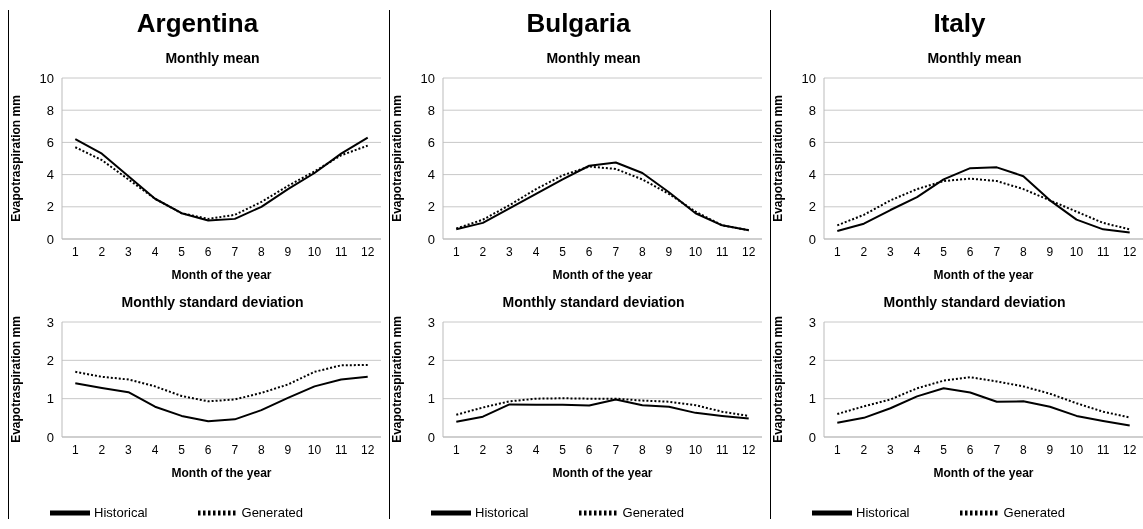 The width and height of the screenshot is (1143, 529). What do you see at coordinates (959, 23) in the screenshot?
I see `chart-title: Italy` at bounding box center [959, 23].